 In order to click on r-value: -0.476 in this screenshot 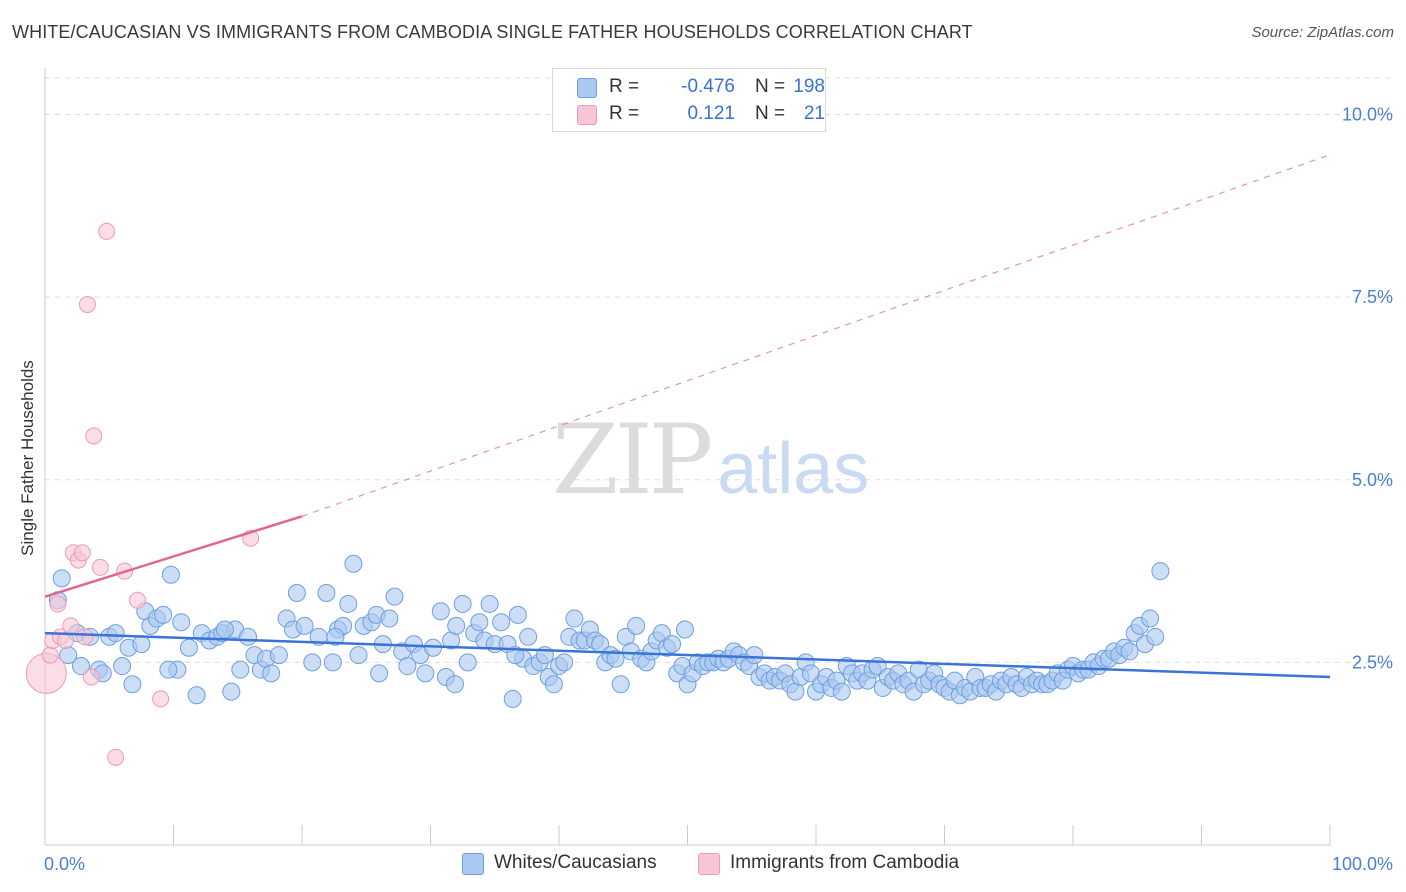, I will do `click(708, 86)`.